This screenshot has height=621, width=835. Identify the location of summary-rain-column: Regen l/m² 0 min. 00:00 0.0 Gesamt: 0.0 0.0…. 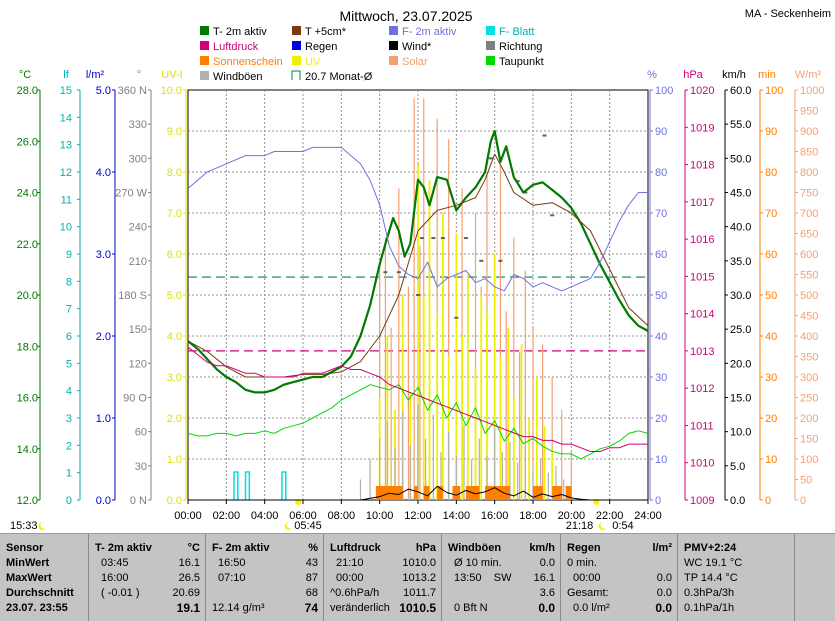
(619, 577).